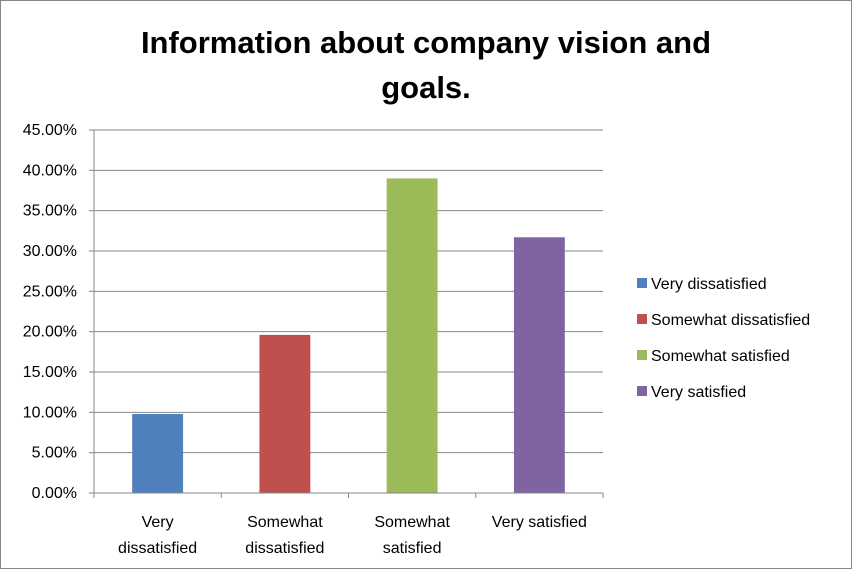 The width and height of the screenshot is (852, 569). I want to click on y-tick-label: 5.00%, so click(54, 453).